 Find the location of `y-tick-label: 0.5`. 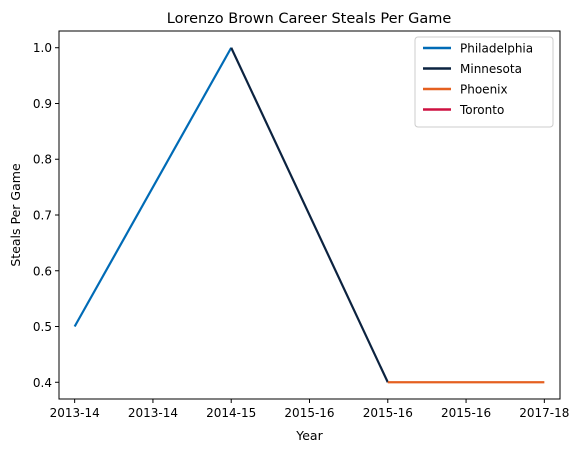

y-tick-label: 0.5 is located at coordinates (42, 327).